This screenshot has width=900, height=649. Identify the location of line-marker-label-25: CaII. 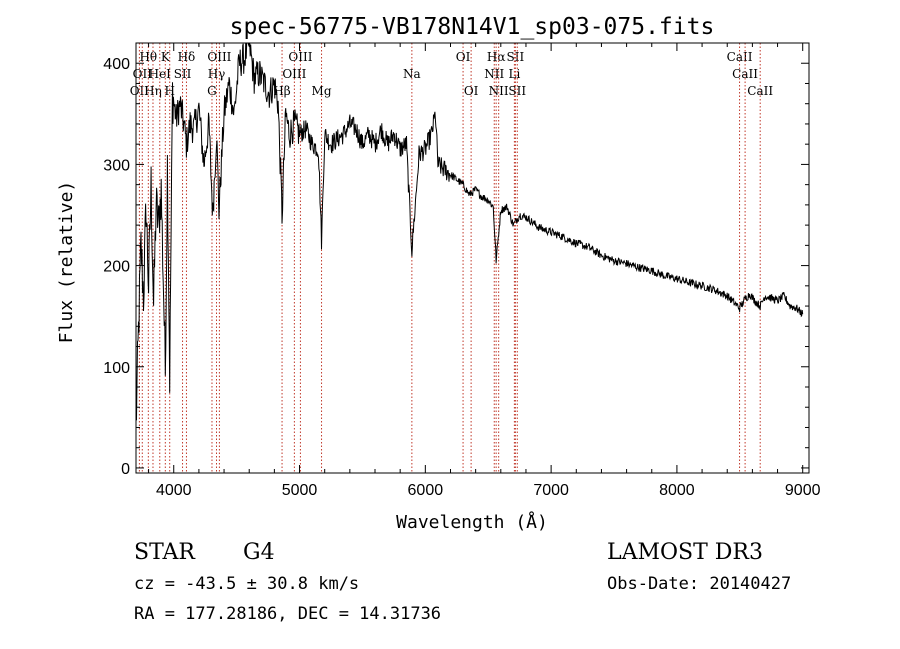
(740, 57).